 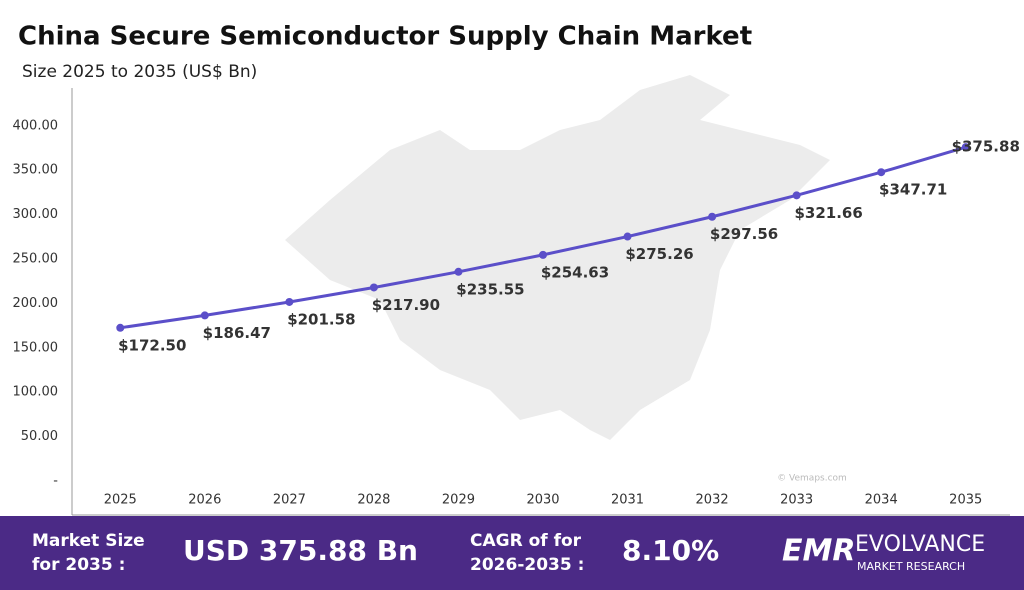 I want to click on x-tick-label: 2027, so click(x=289, y=500).